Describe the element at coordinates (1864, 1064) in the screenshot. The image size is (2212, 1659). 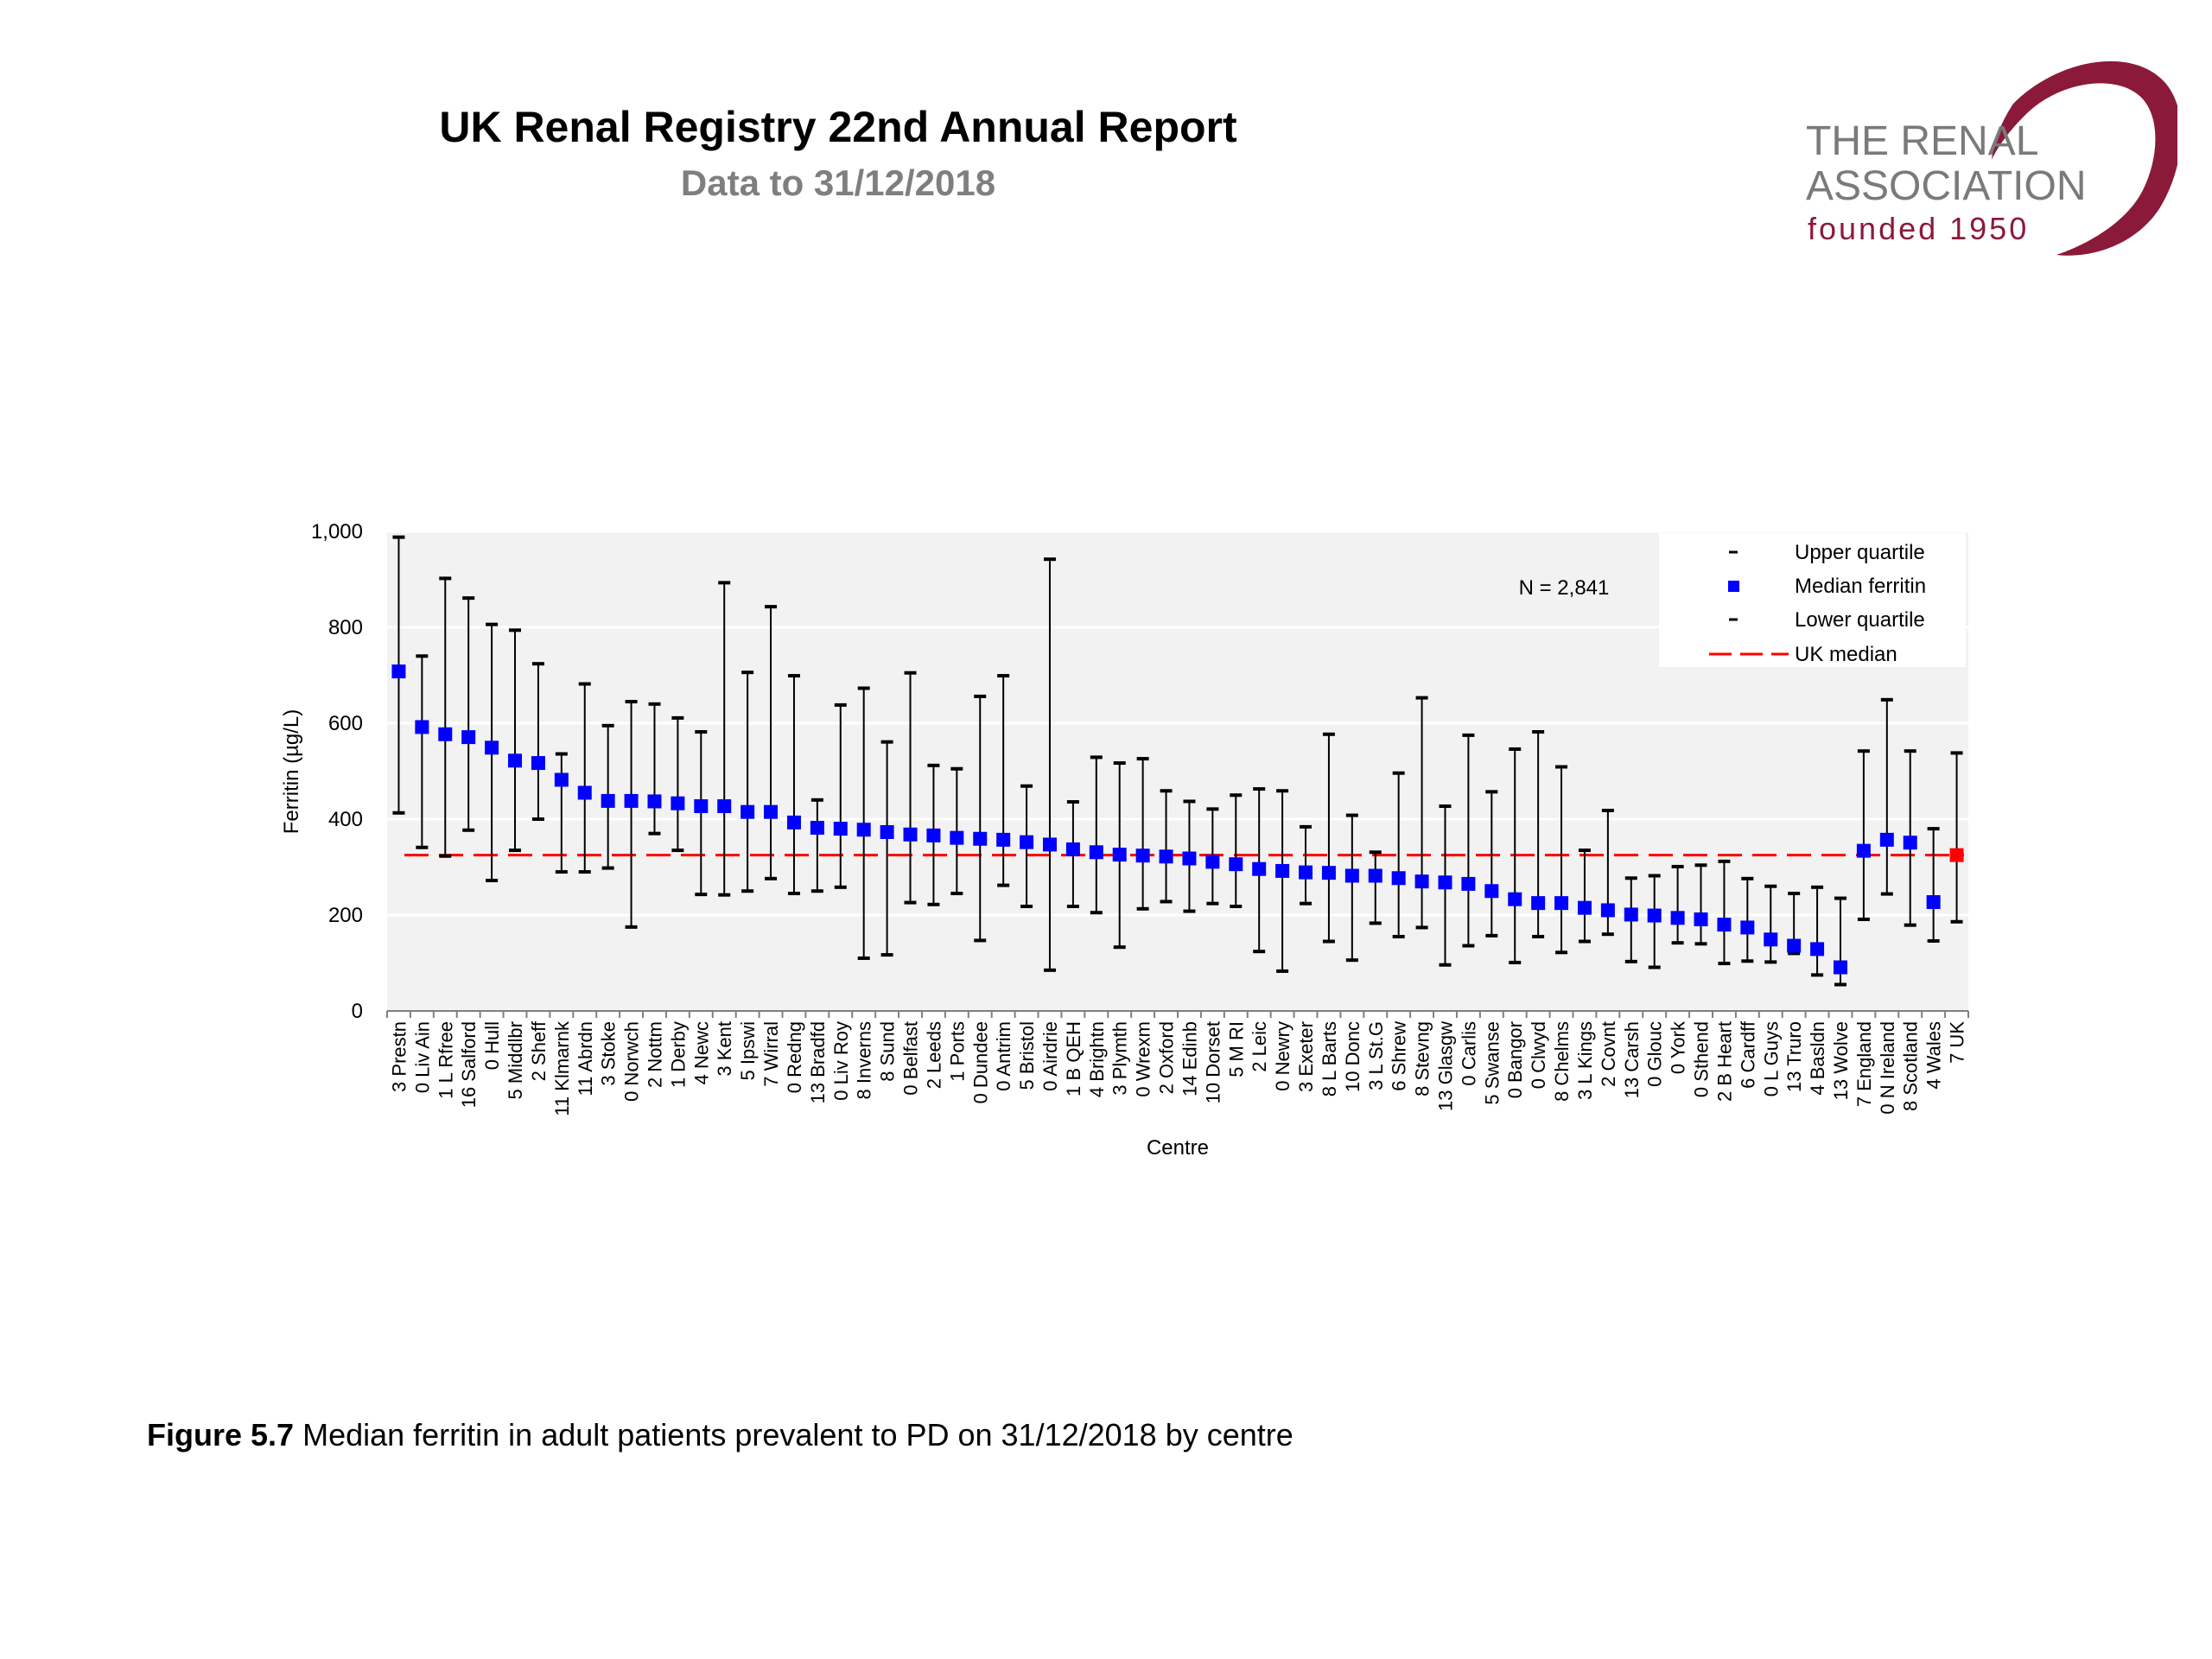
I see `x-tick-label: 7 England` at that location.